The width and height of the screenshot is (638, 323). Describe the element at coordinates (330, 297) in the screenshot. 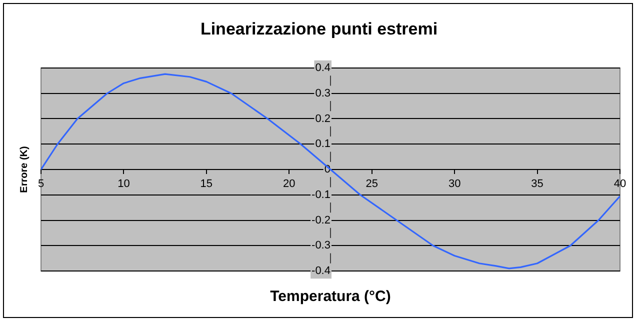

I see `x-axis-title: Temperatura (°C)` at that location.